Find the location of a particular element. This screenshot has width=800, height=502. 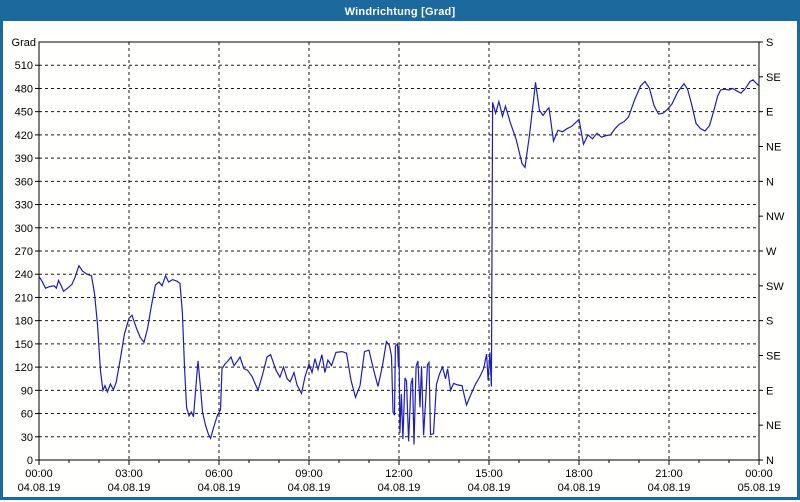

y-left-label: 150 is located at coordinates (24, 345).